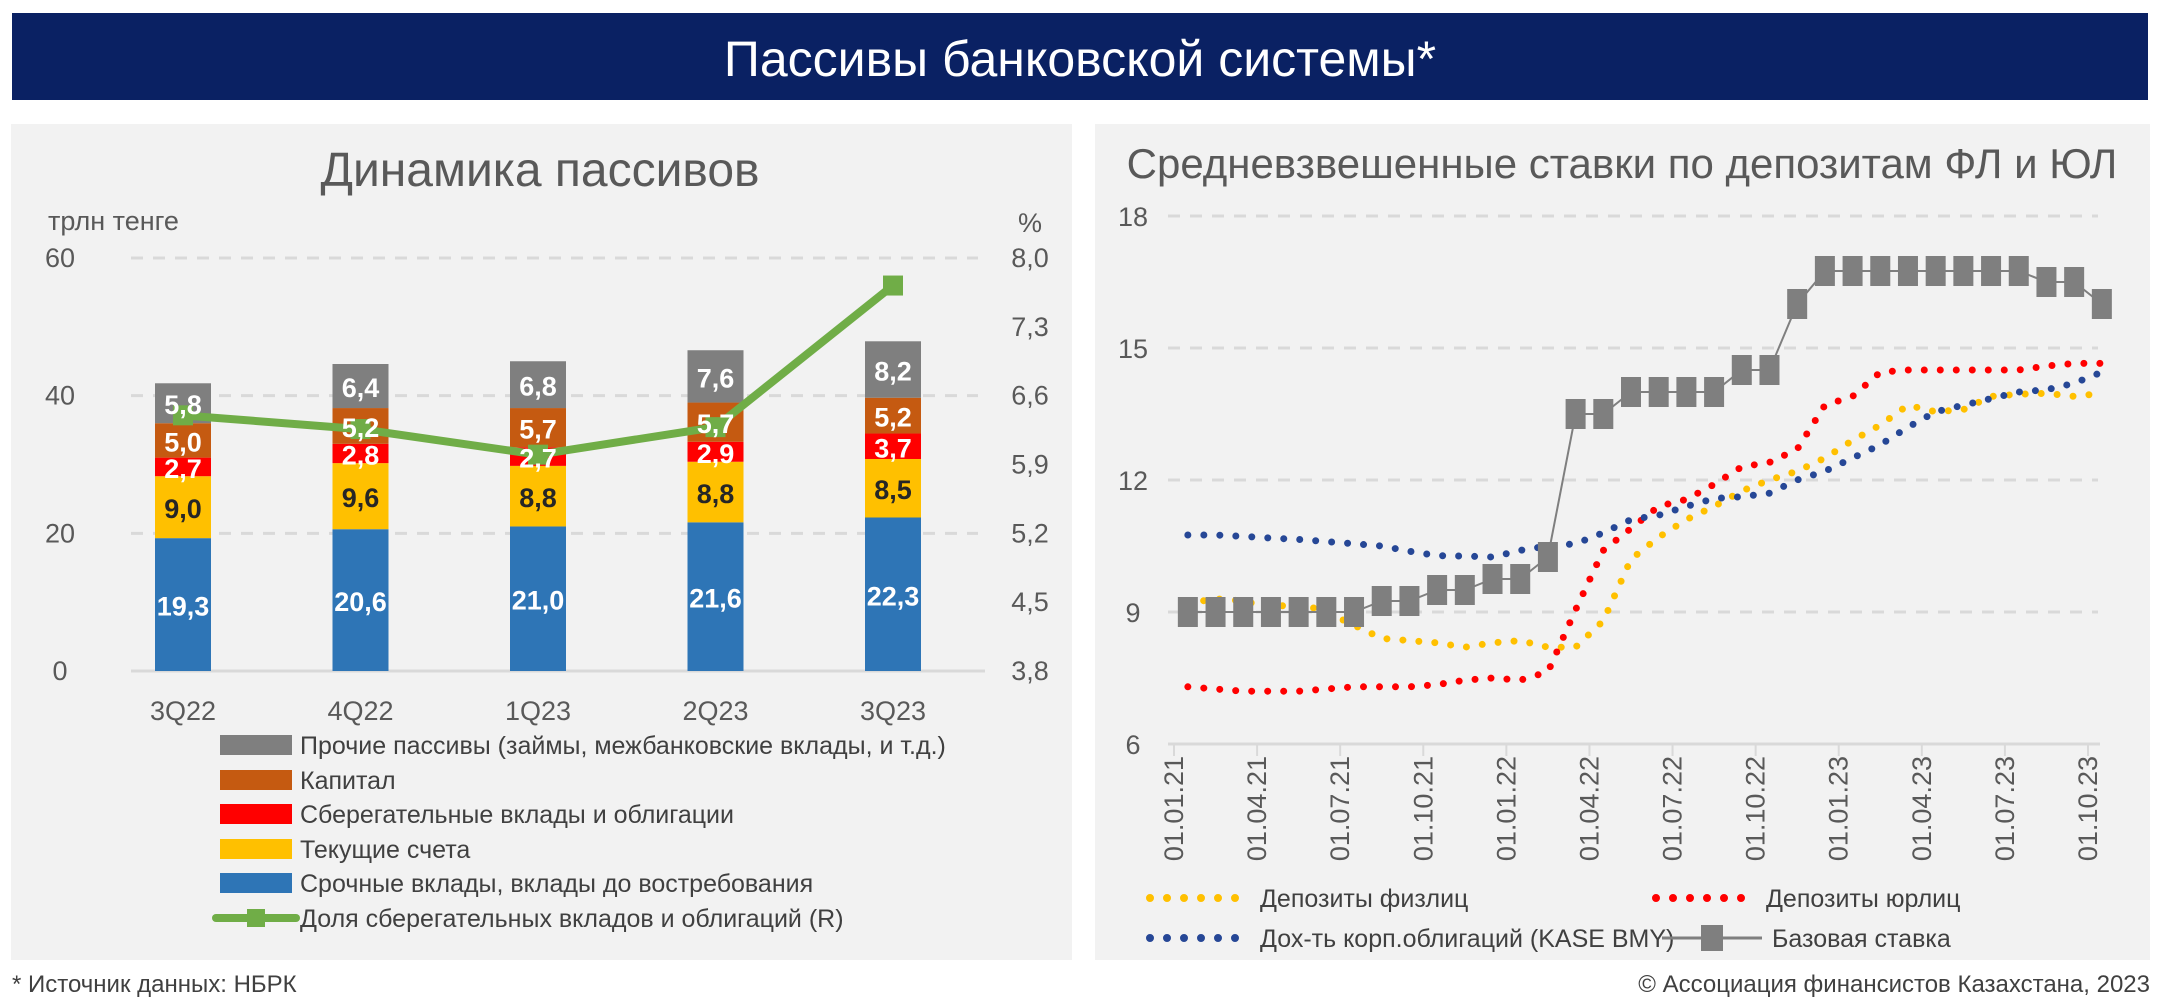 Image resolution: width=2160 pixels, height=1005 pixels. I want to click on y2-tick-label: 4,5, so click(1030, 602).